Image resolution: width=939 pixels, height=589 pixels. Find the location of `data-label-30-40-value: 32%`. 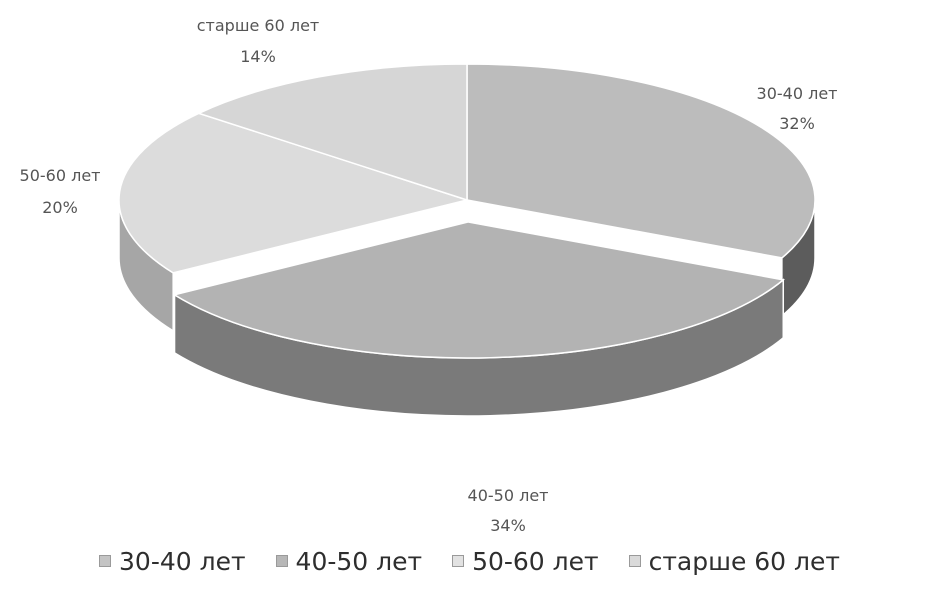

data-label-30-40-value: 32% is located at coordinates (797, 123).